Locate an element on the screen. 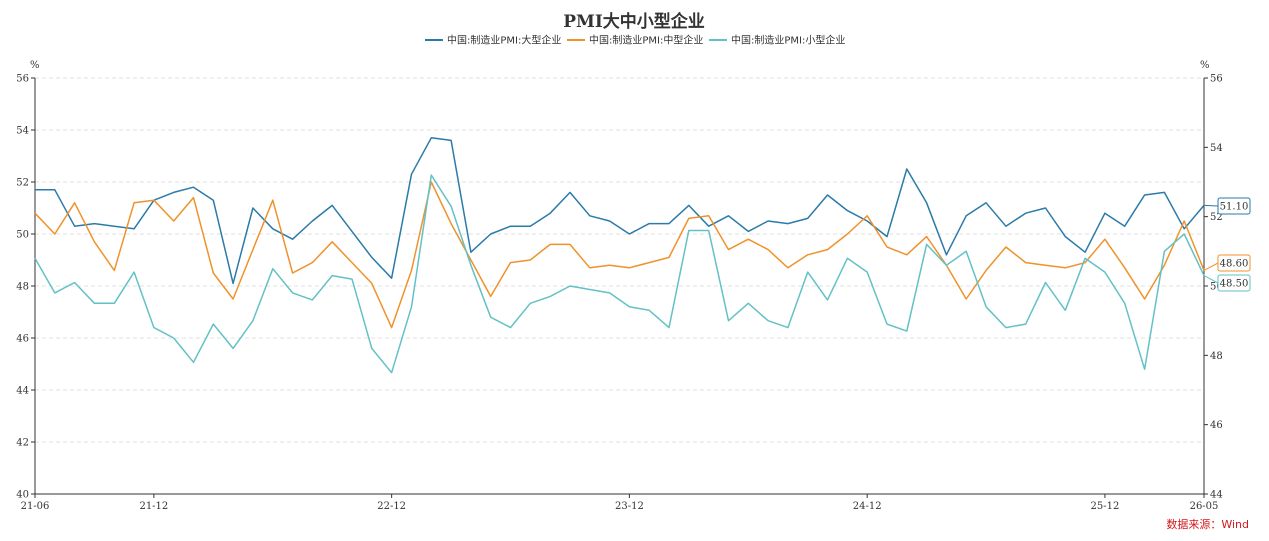  left-tick-label: 48 is located at coordinates (22, 287).